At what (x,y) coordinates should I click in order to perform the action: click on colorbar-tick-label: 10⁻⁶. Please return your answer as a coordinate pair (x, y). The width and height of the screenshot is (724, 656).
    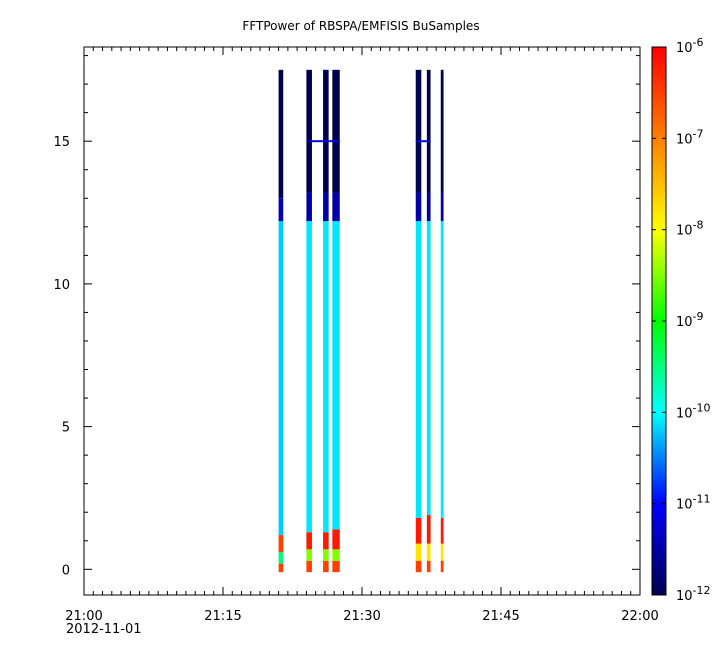
    Looking at the image, I should click on (690, 46).